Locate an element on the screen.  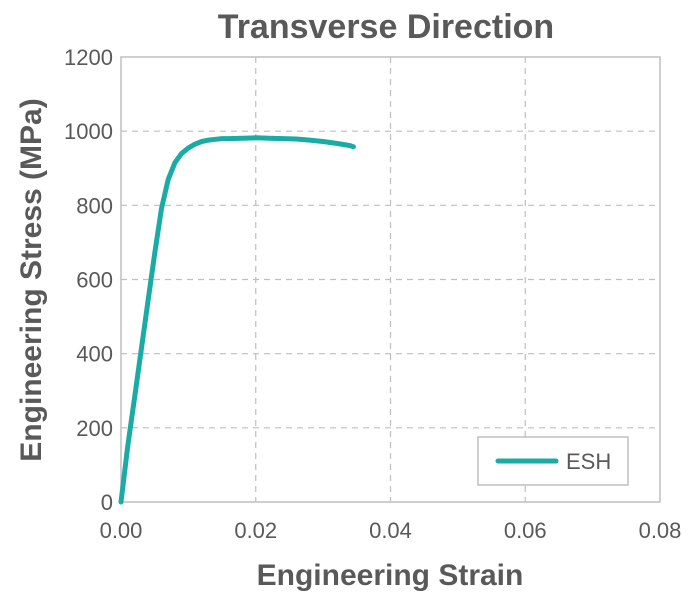
y-tick-label: 0 is located at coordinates (107, 502).